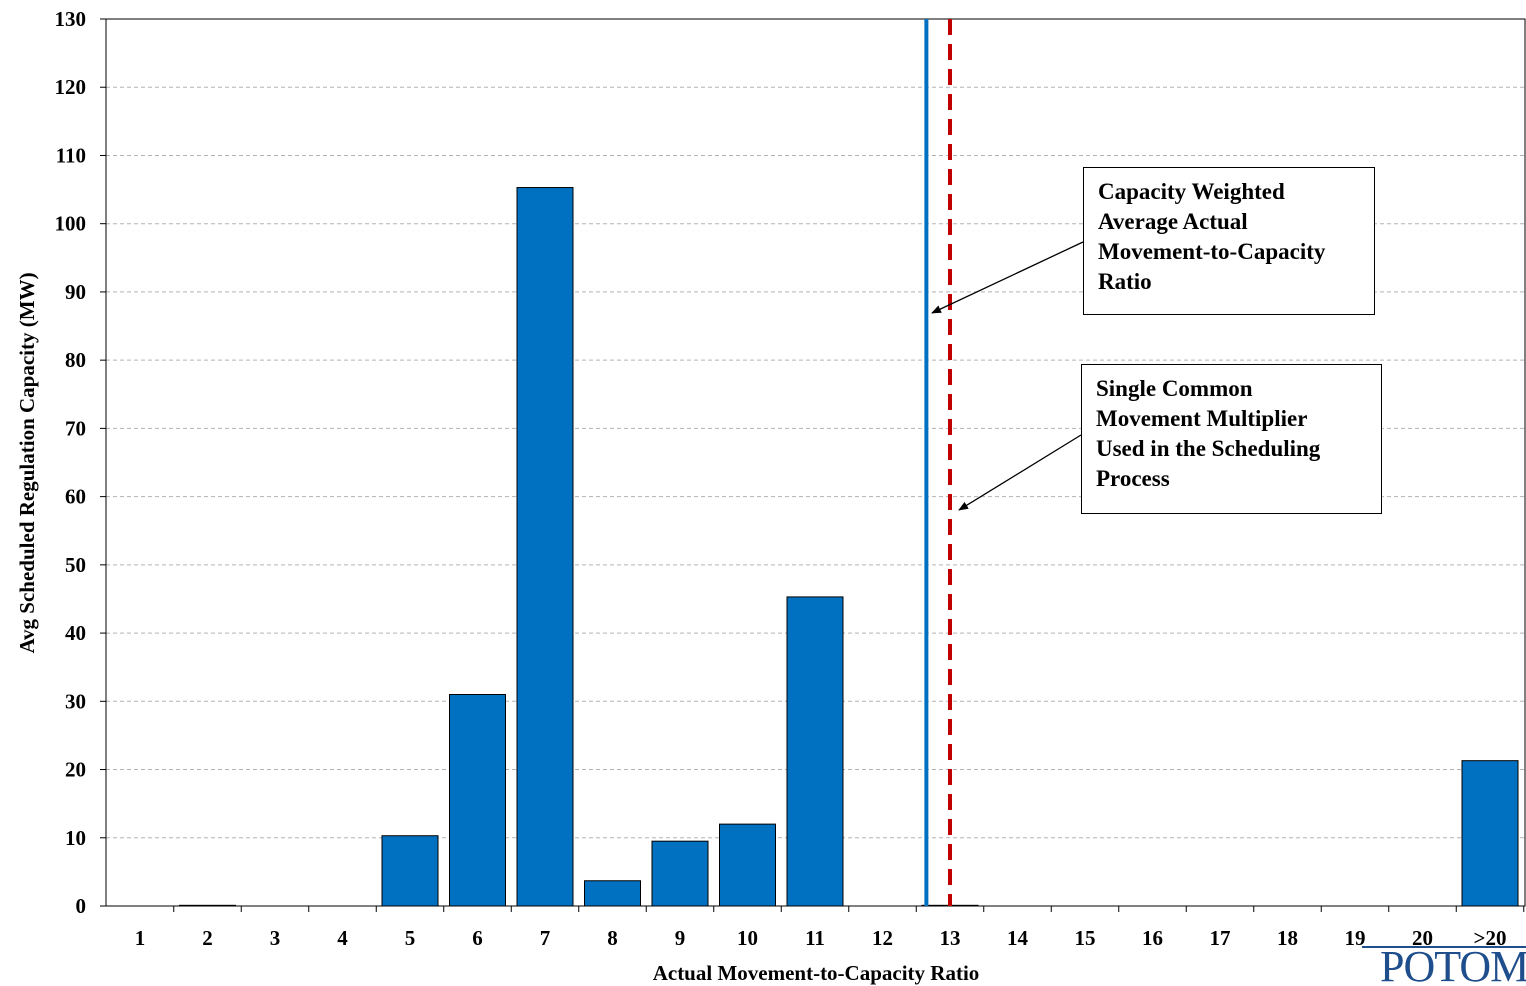 Image resolution: width=1526 pixels, height=986 pixels. What do you see at coordinates (140, 938) in the screenshot?
I see `x-tick-label: 1` at bounding box center [140, 938].